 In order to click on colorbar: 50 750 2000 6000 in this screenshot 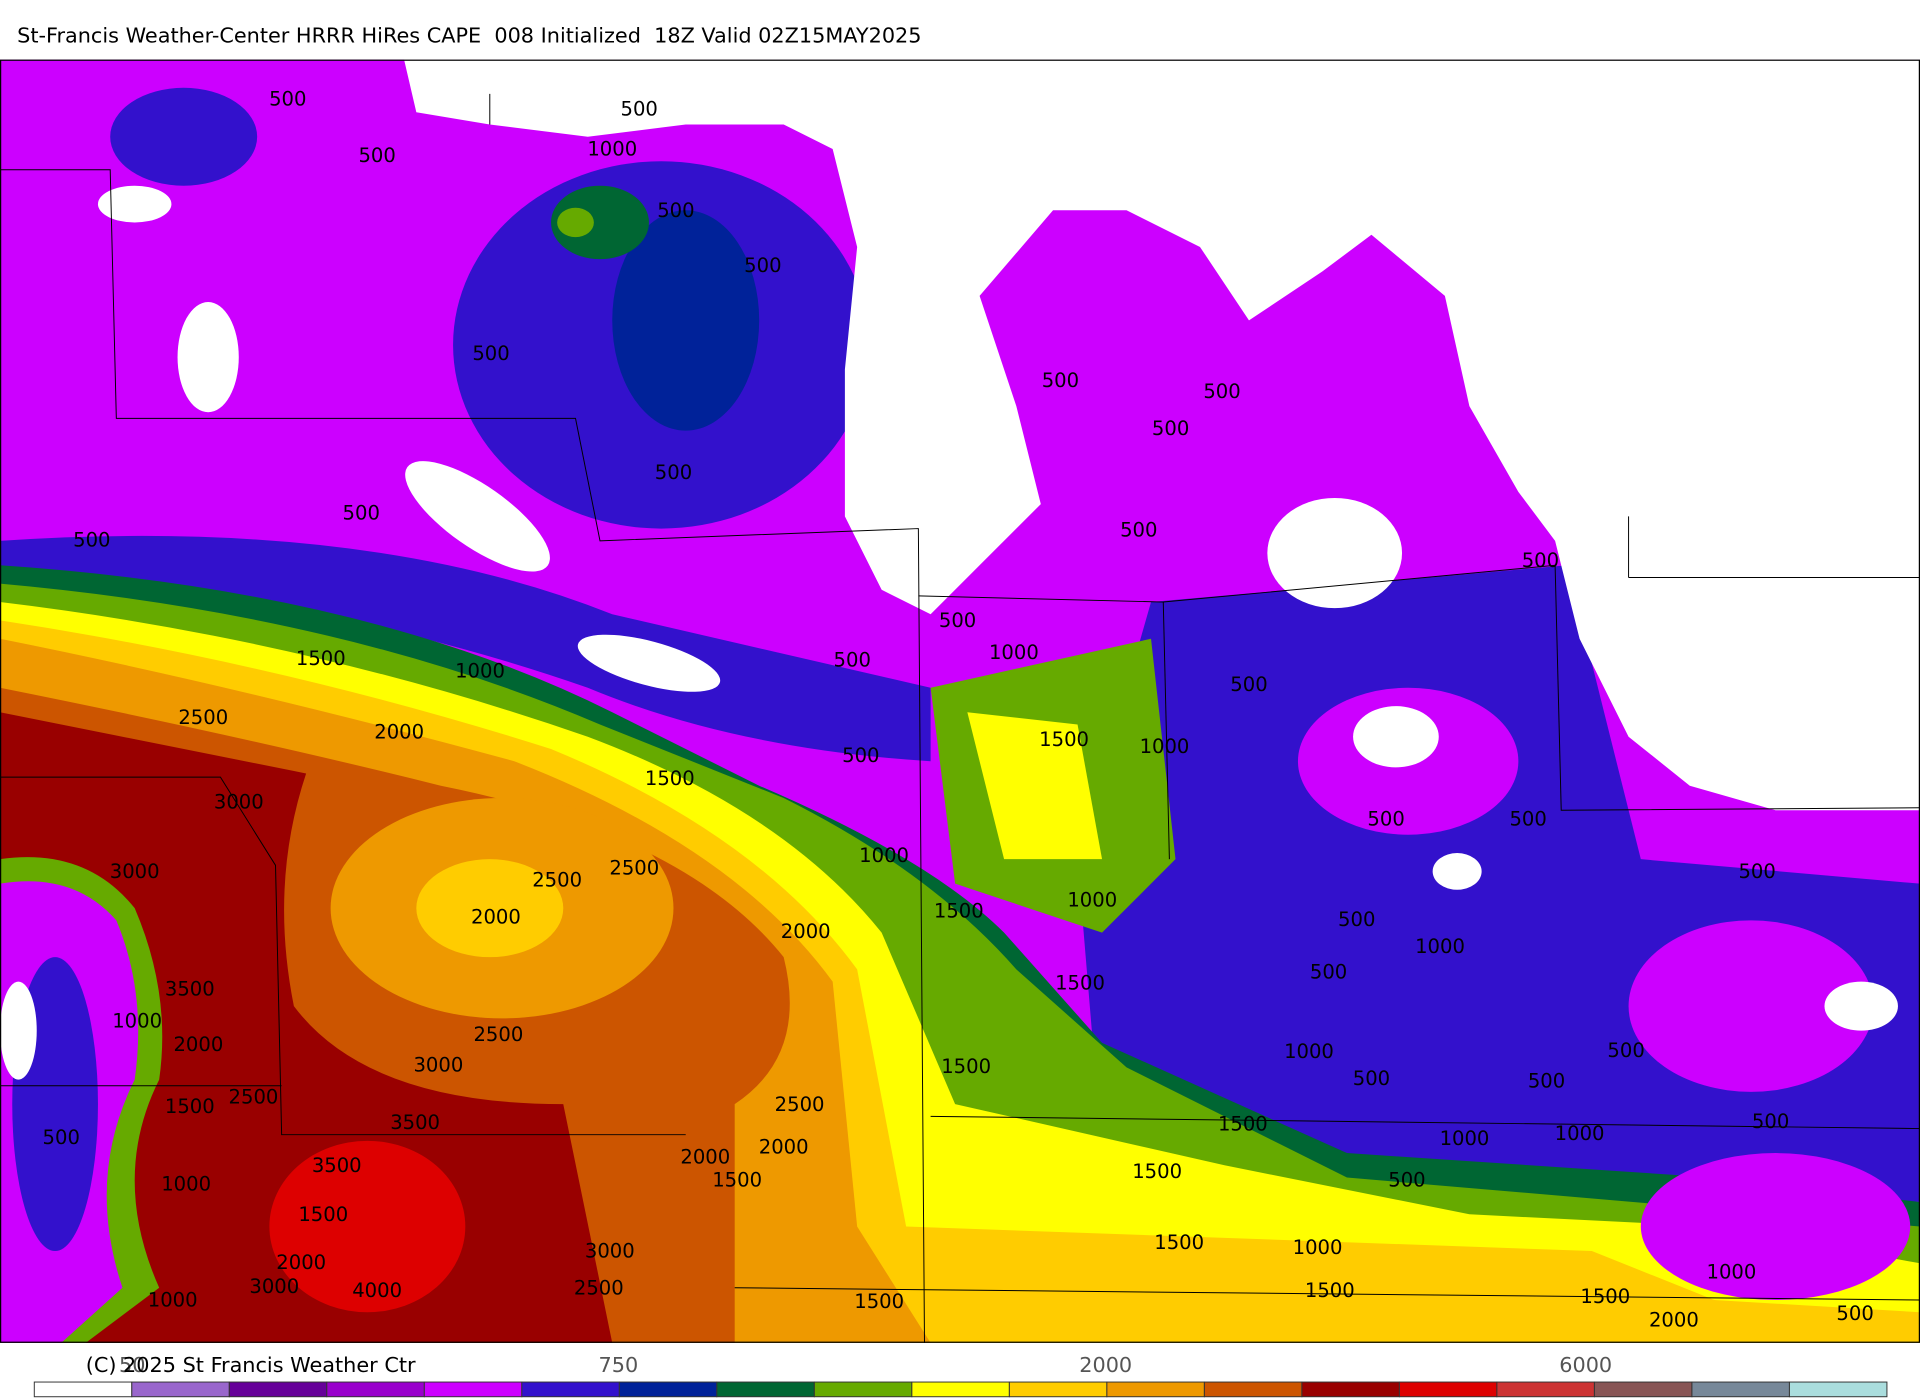, I will do `click(960, 1375)`.